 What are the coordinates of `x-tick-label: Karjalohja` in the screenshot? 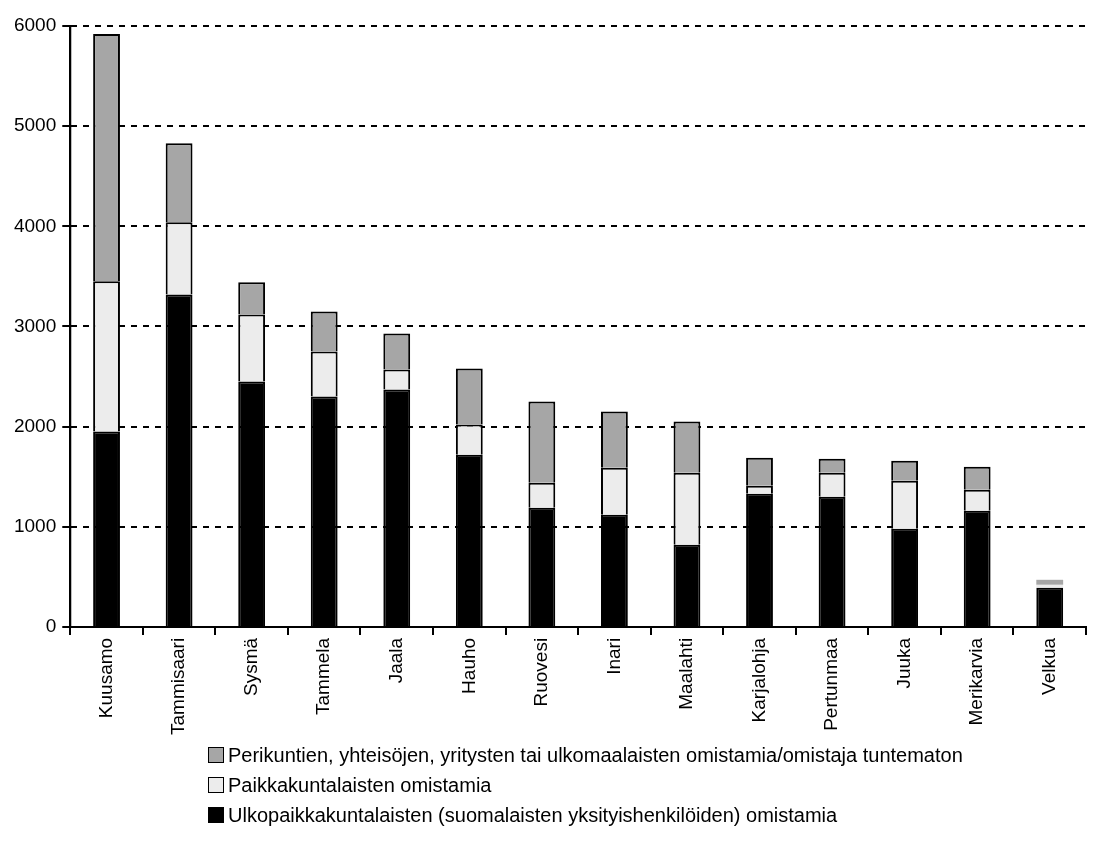 It's located at (758, 680).